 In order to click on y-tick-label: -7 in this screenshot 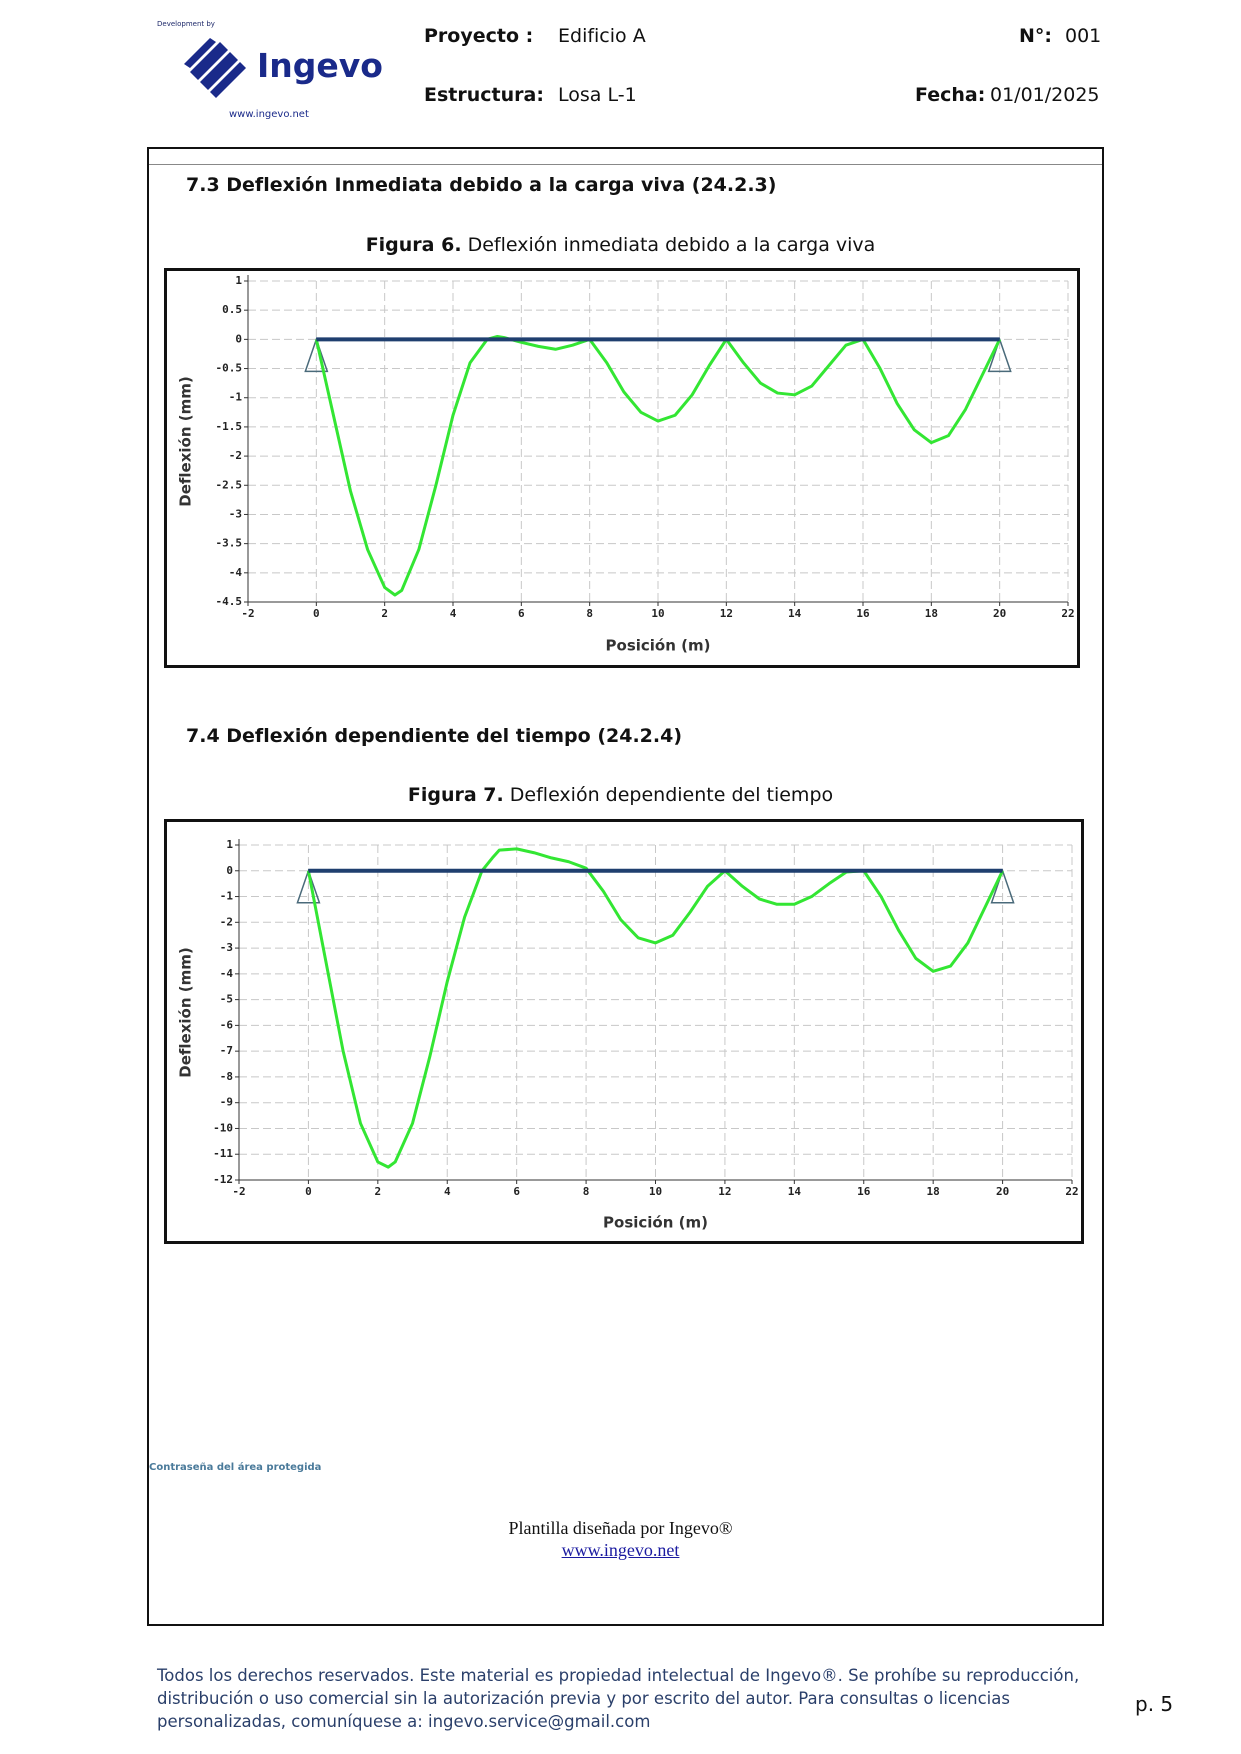, I will do `click(226, 1050)`.